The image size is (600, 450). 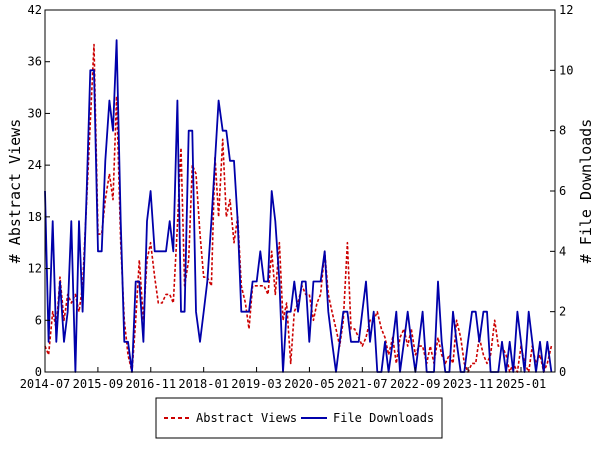 I want to click on y2-tick-label: 8, so click(x=562, y=131).